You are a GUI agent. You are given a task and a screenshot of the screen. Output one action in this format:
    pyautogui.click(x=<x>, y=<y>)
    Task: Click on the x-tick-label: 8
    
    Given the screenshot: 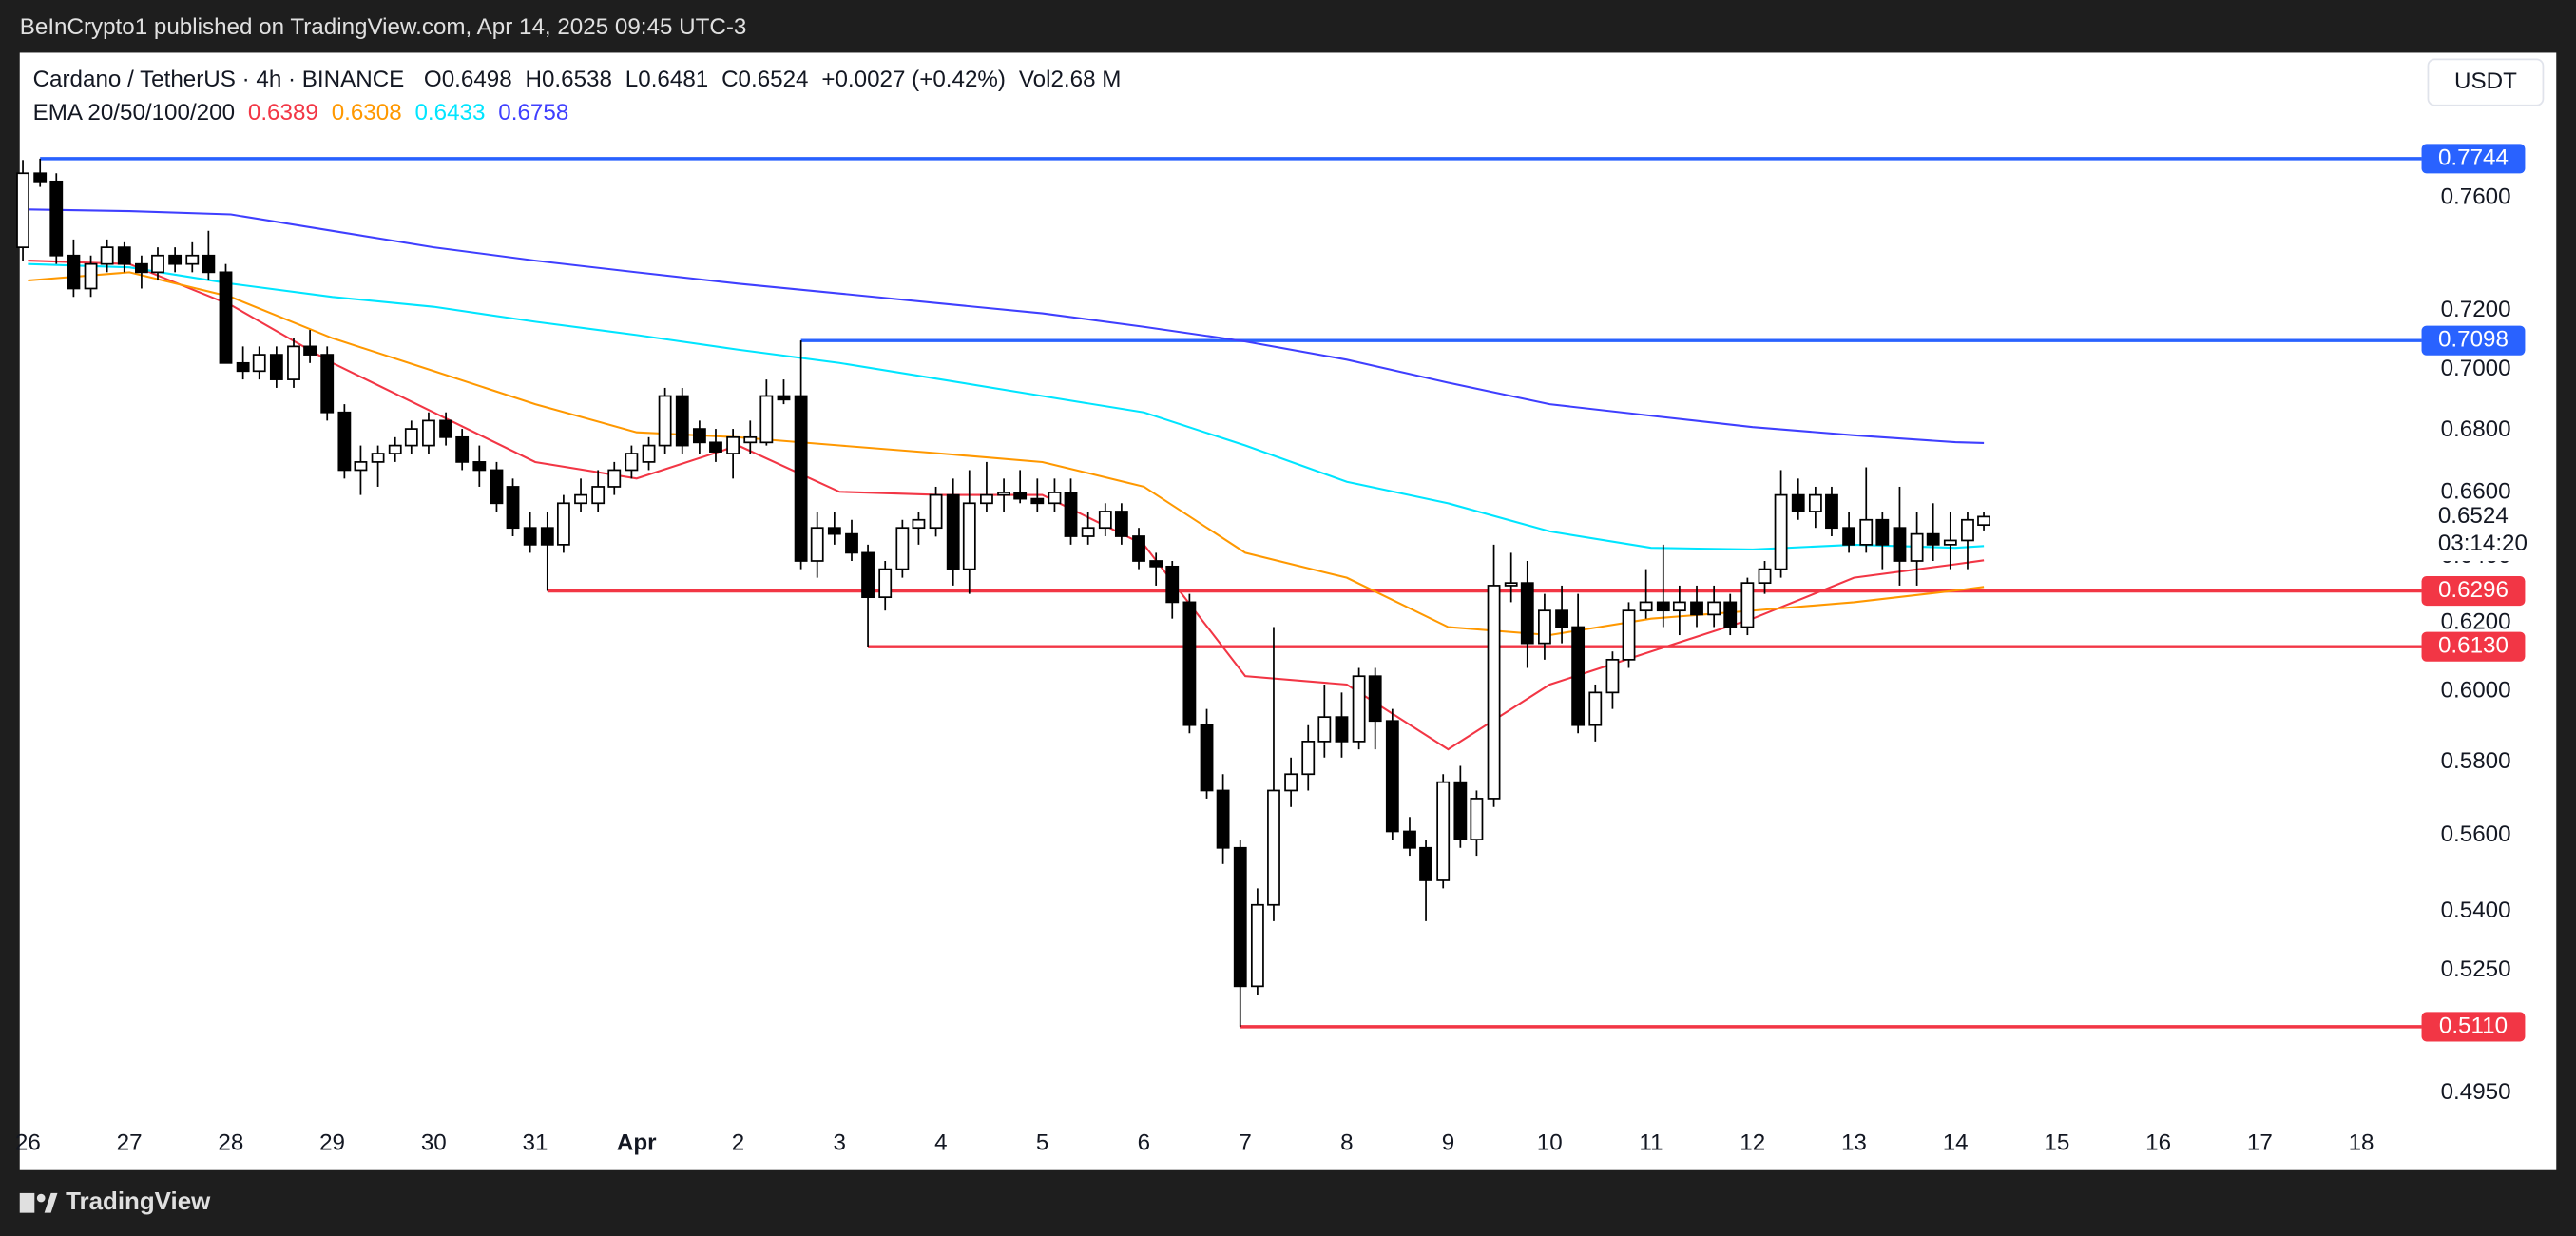 What is the action you would take?
    pyautogui.click(x=1346, y=1143)
    